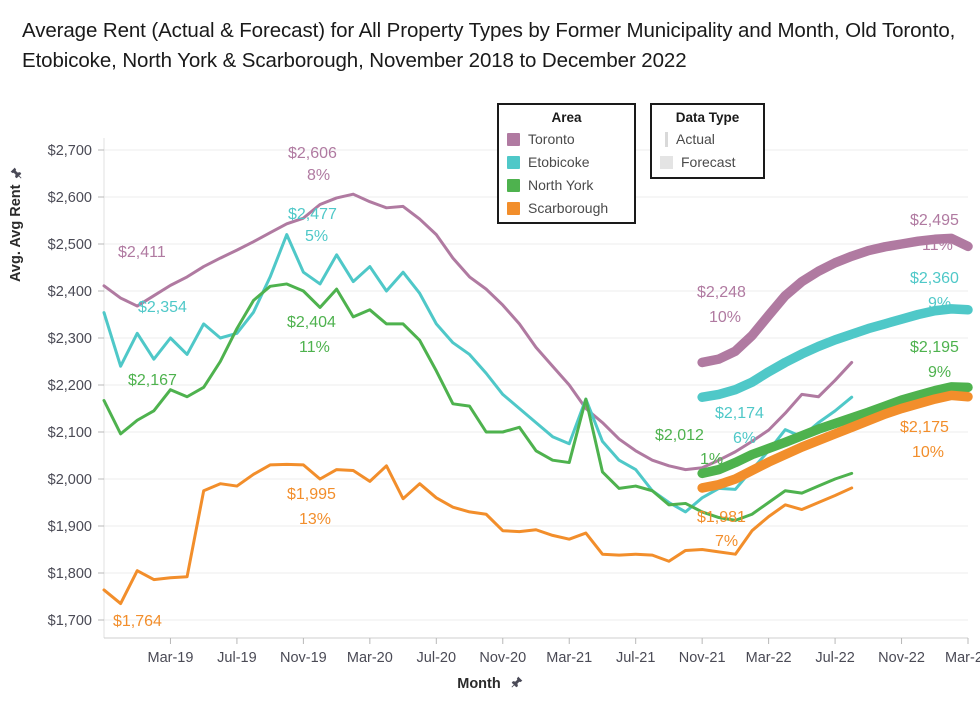 The width and height of the screenshot is (980, 713). Describe the element at coordinates (666, 162) in the screenshot. I see `thick-block-icon` at that location.